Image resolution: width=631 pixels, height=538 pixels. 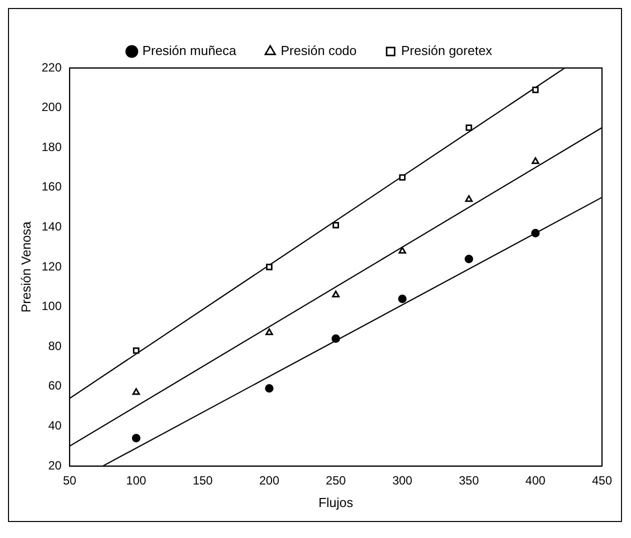 What do you see at coordinates (55, 385) in the screenshot?
I see `y-tick-label: 60` at bounding box center [55, 385].